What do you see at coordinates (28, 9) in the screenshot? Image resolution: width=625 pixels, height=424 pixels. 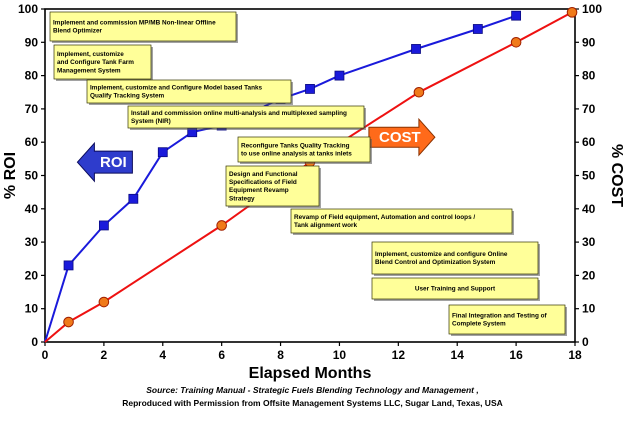 I see `y-tick-label-left: 100` at bounding box center [28, 9].